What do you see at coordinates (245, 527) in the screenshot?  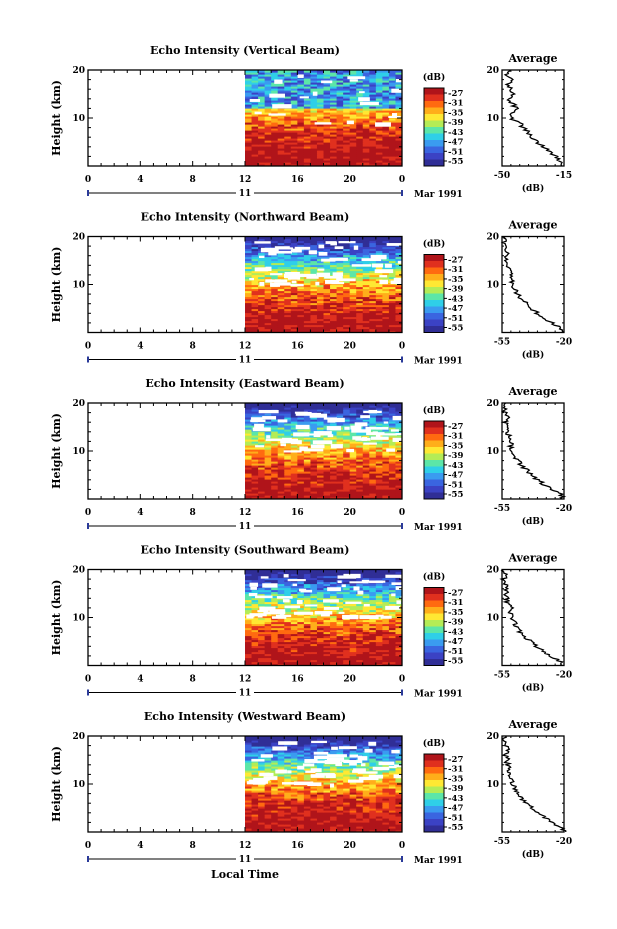 I see `date-label: 11` at bounding box center [245, 527].